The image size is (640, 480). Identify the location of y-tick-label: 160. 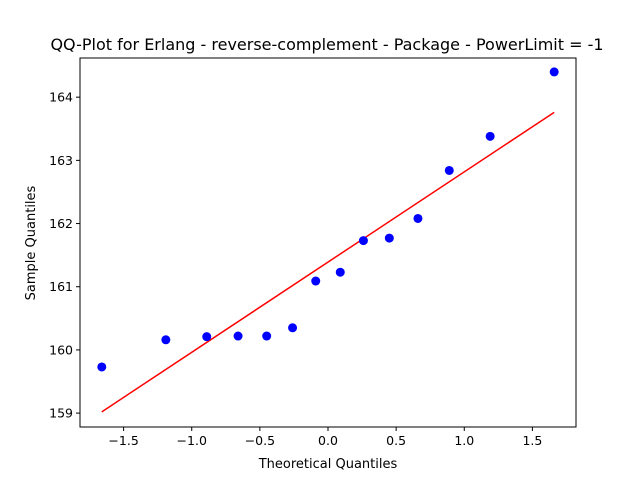
(61, 349).